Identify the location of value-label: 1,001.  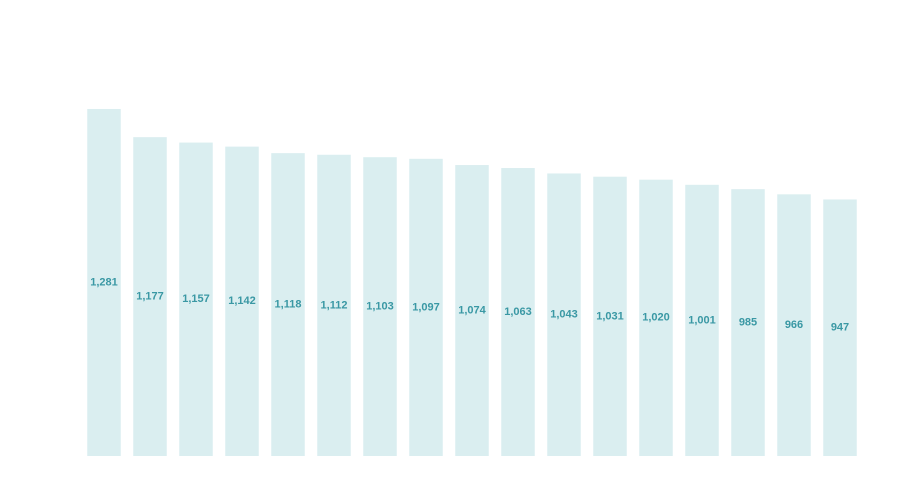
(702, 320).